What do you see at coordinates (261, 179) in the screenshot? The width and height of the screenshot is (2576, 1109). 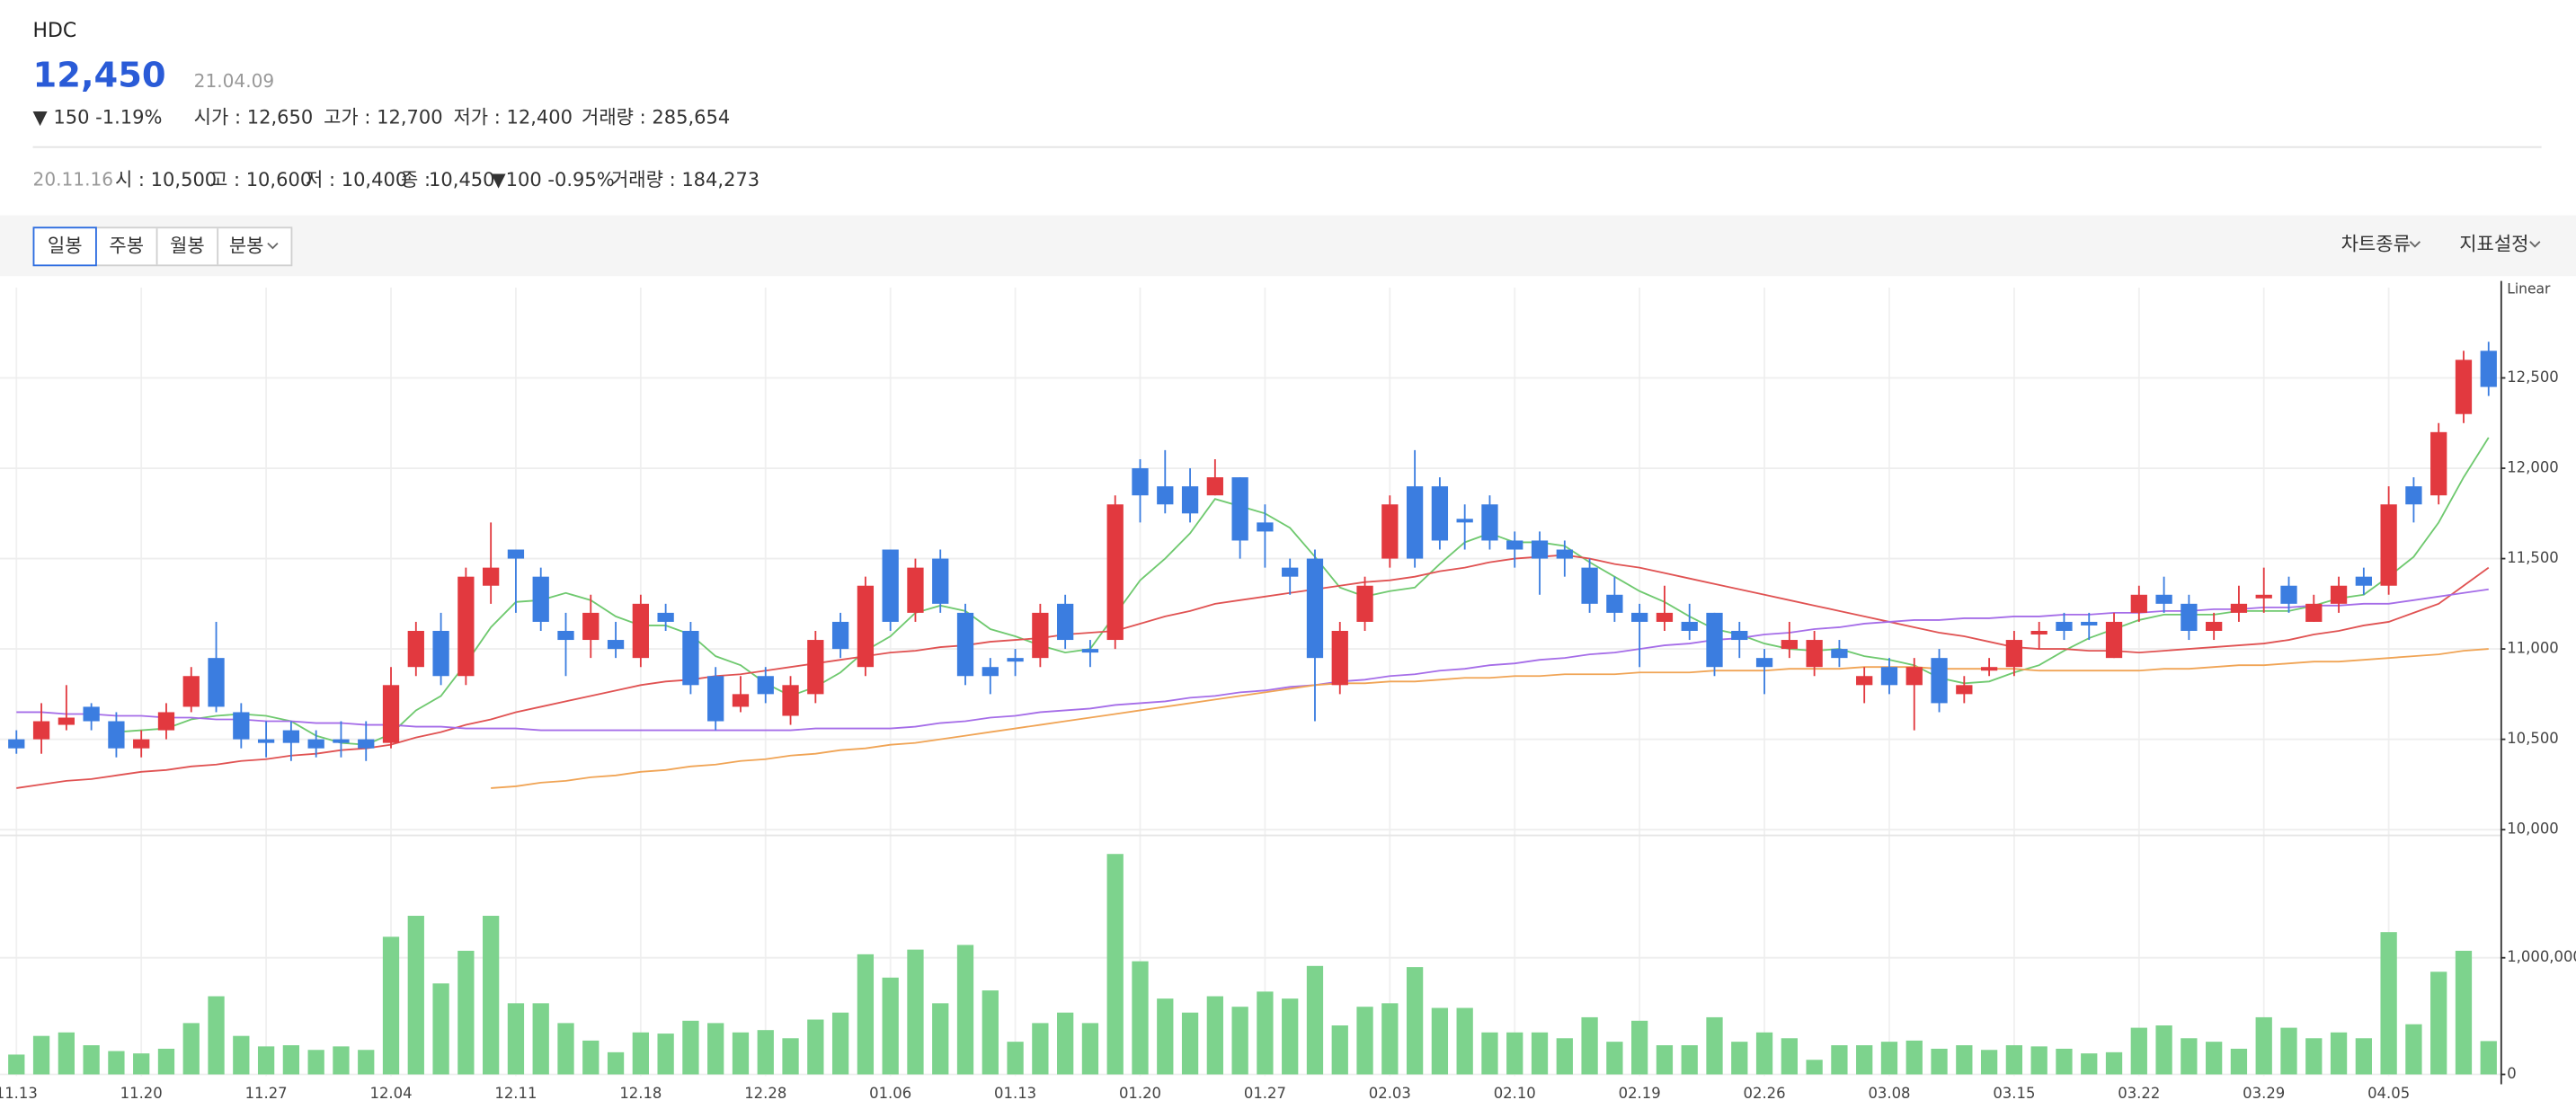 I see `info-high: 고 : 10,600` at bounding box center [261, 179].